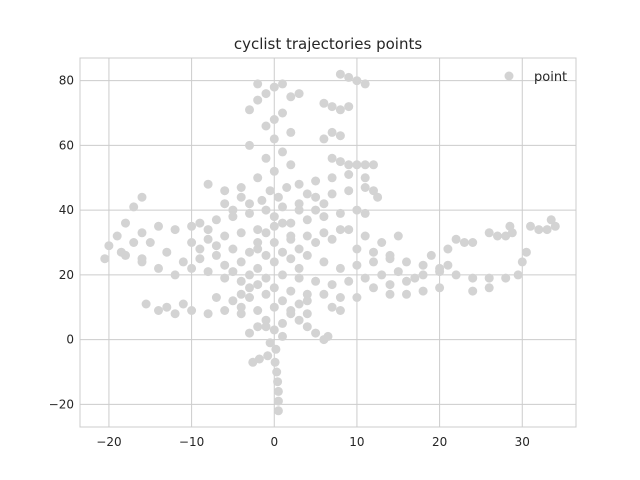 This screenshot has width=640, height=480. What do you see at coordinates (509, 76) in the screenshot?
I see `legend-marker` at bounding box center [509, 76].